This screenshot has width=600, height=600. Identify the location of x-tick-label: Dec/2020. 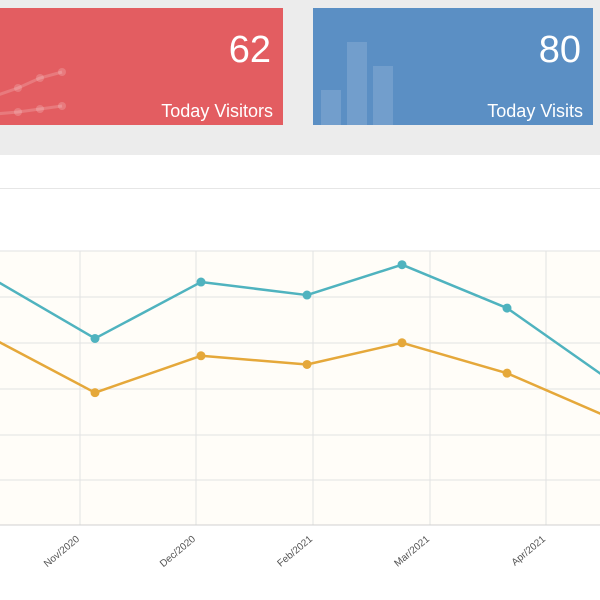
(178, 552).